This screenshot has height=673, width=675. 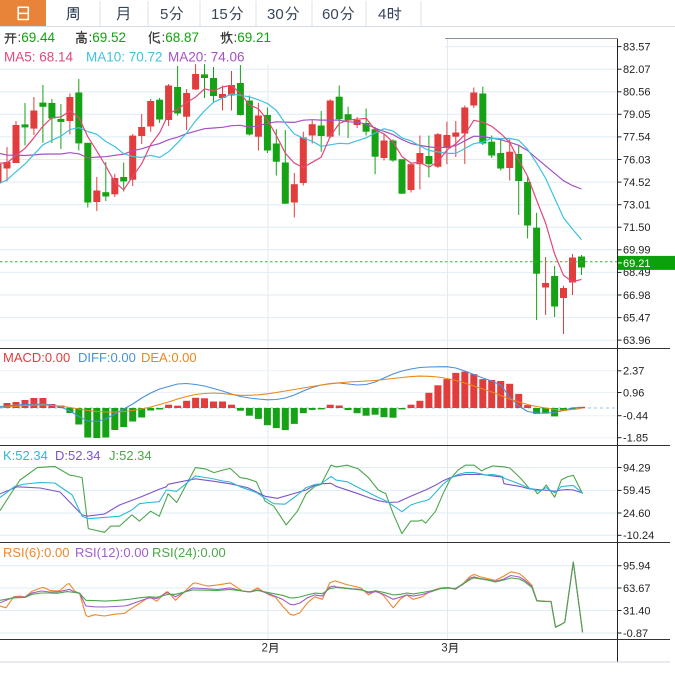 What do you see at coordinates (637, 206) in the screenshot?
I see `svg-text: 73.01` at bounding box center [637, 206].